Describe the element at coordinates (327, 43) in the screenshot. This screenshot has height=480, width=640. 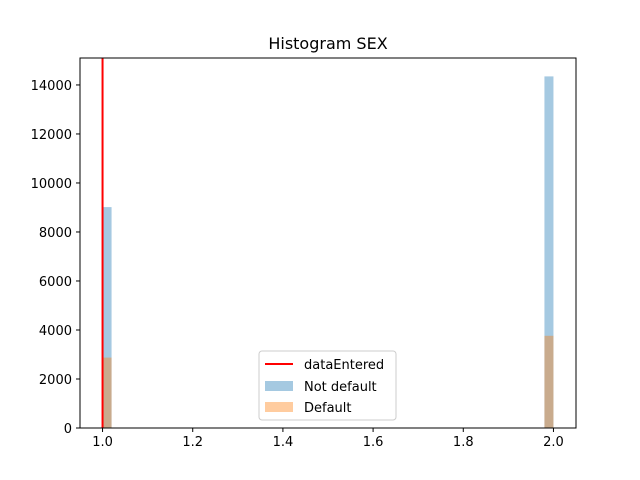
I see `chart-title: Histogram SEX` at that location.